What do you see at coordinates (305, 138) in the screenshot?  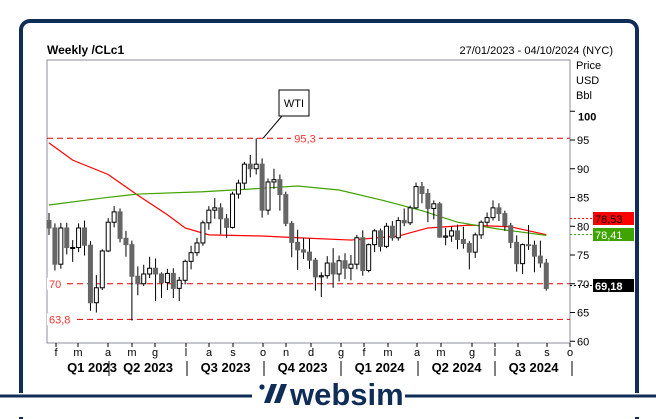 I see `level-label-bg` at bounding box center [305, 138].